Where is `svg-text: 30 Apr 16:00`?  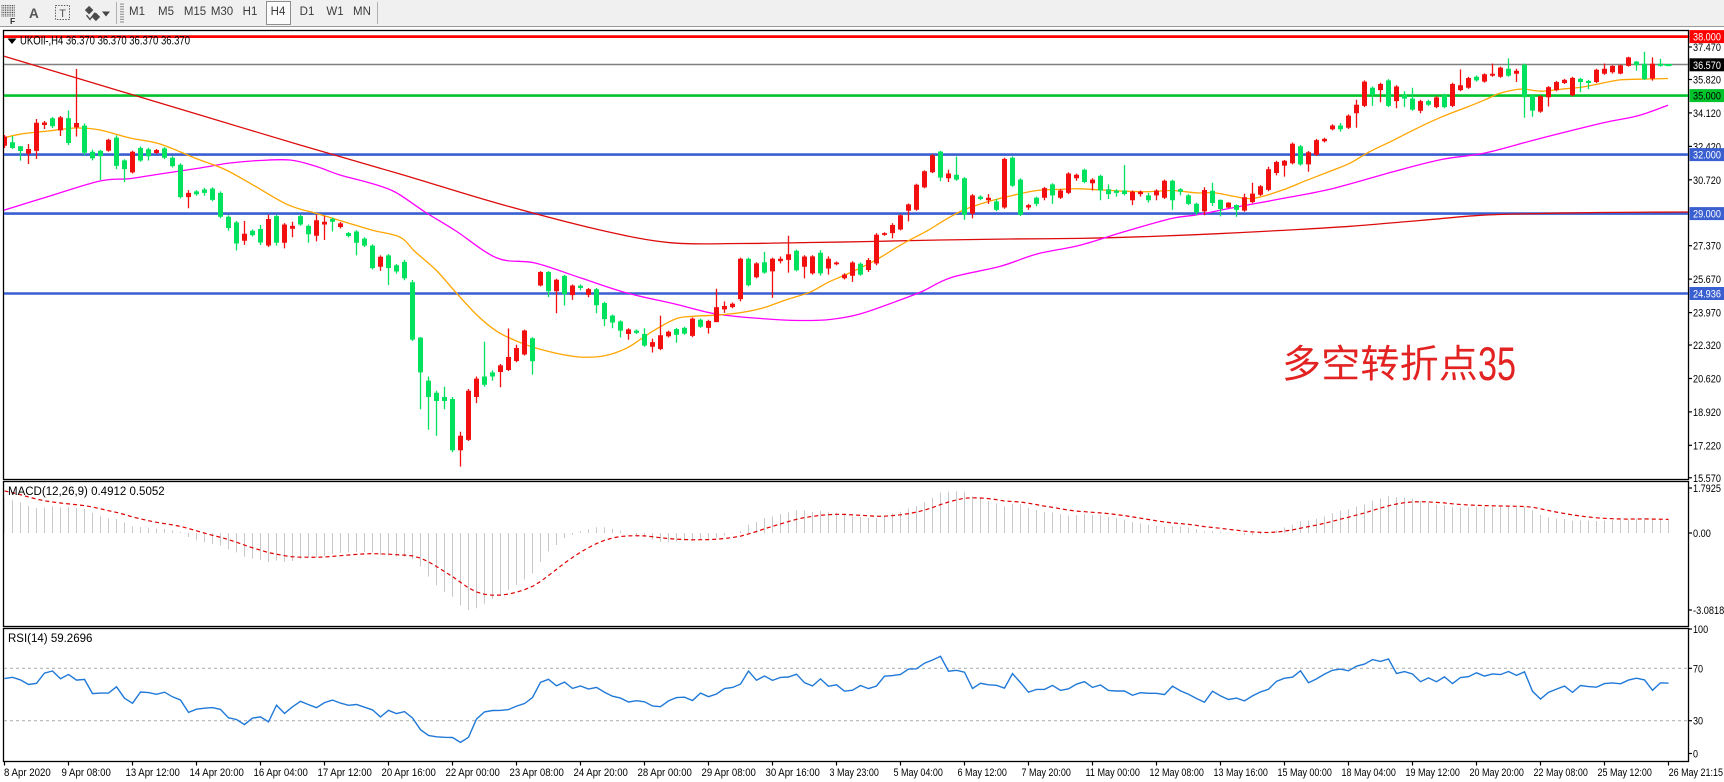 svg-text: 30 Apr 16:00 is located at coordinates (793, 773).